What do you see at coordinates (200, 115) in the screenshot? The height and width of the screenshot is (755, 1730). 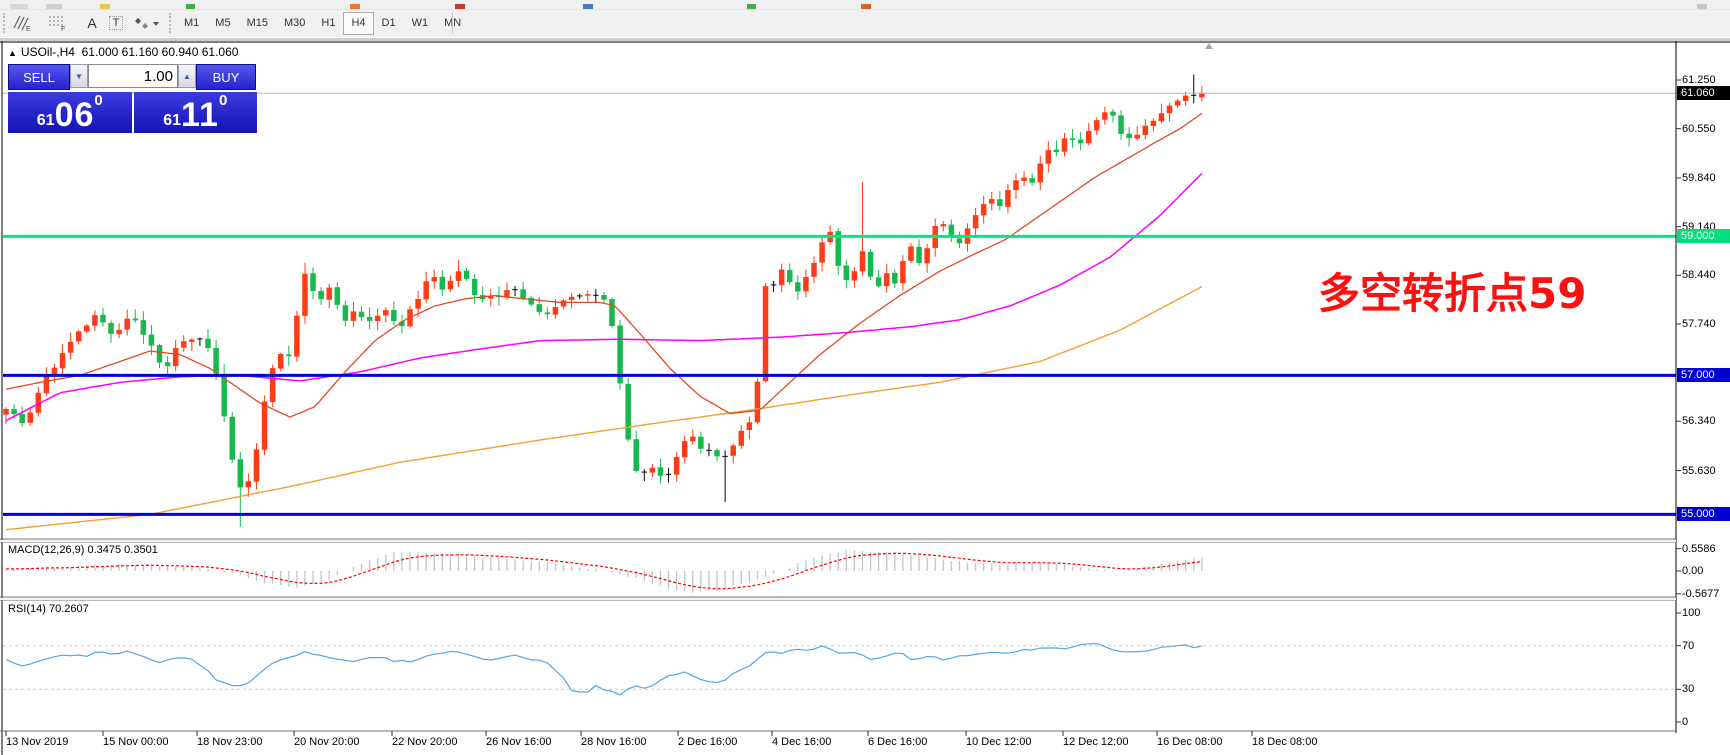 I see `buy-price-big: 11` at bounding box center [200, 115].